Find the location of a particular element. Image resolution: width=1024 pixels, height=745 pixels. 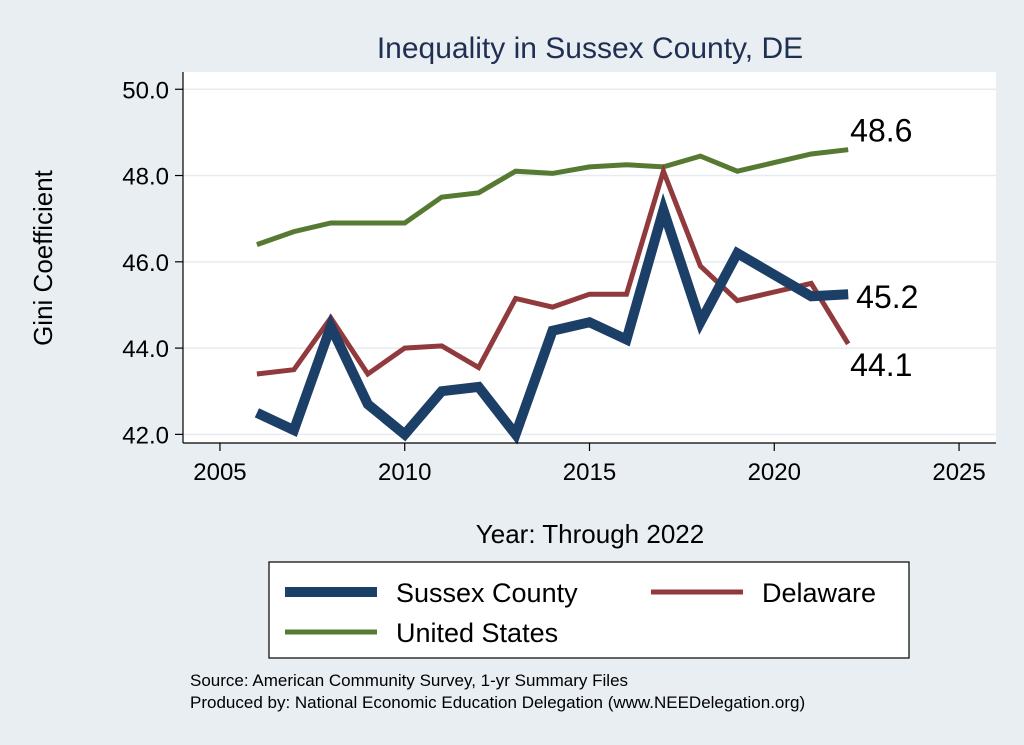

y-tick-label: 42.0 is located at coordinates (145, 435).